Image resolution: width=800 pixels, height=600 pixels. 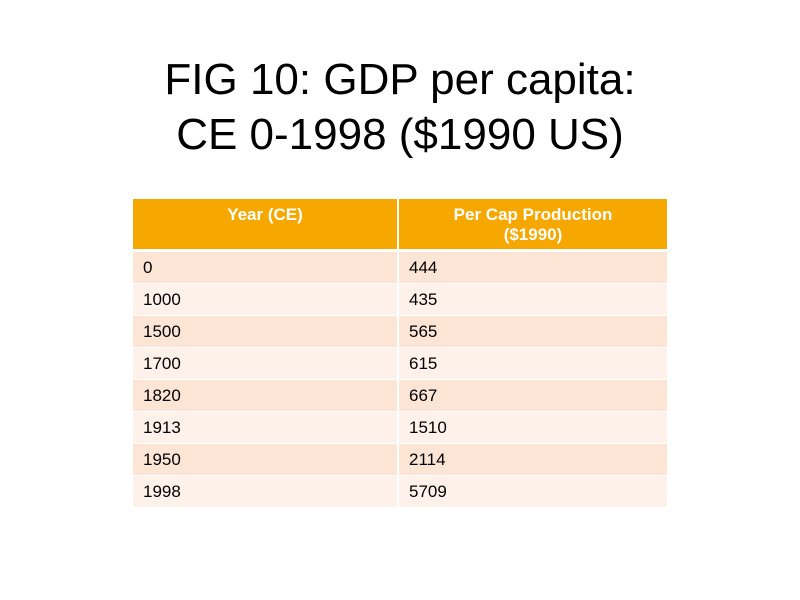 What do you see at coordinates (532, 396) in the screenshot?
I see `cell-value: 667` at bounding box center [532, 396].